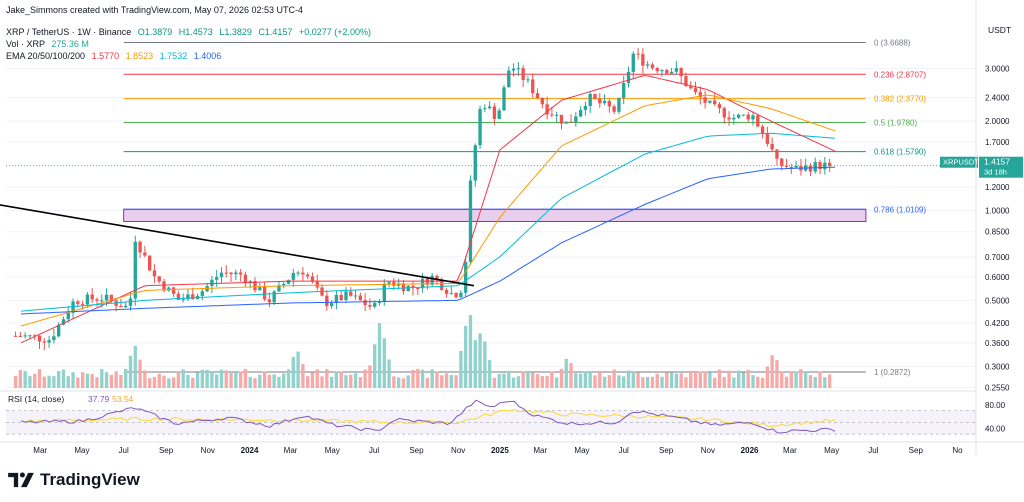  What do you see at coordinates (997, 257) in the screenshot?
I see `price-tick-label: 0.7000` at bounding box center [997, 257].